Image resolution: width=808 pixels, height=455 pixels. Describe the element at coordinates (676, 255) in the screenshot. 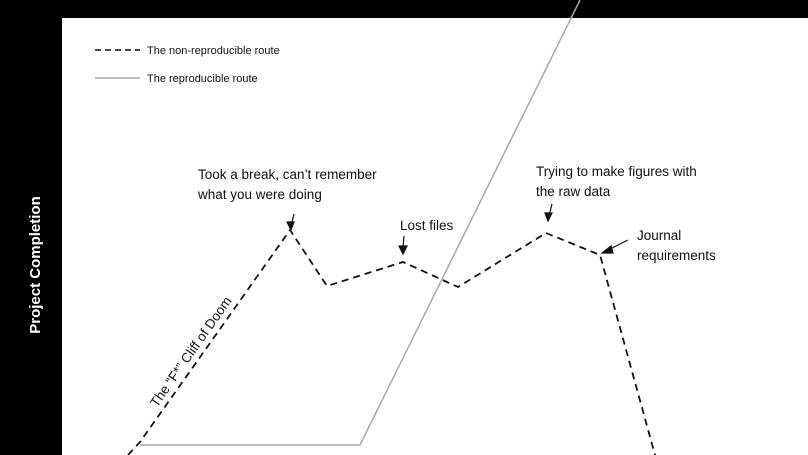

I see `annotation: requirements` at that location.